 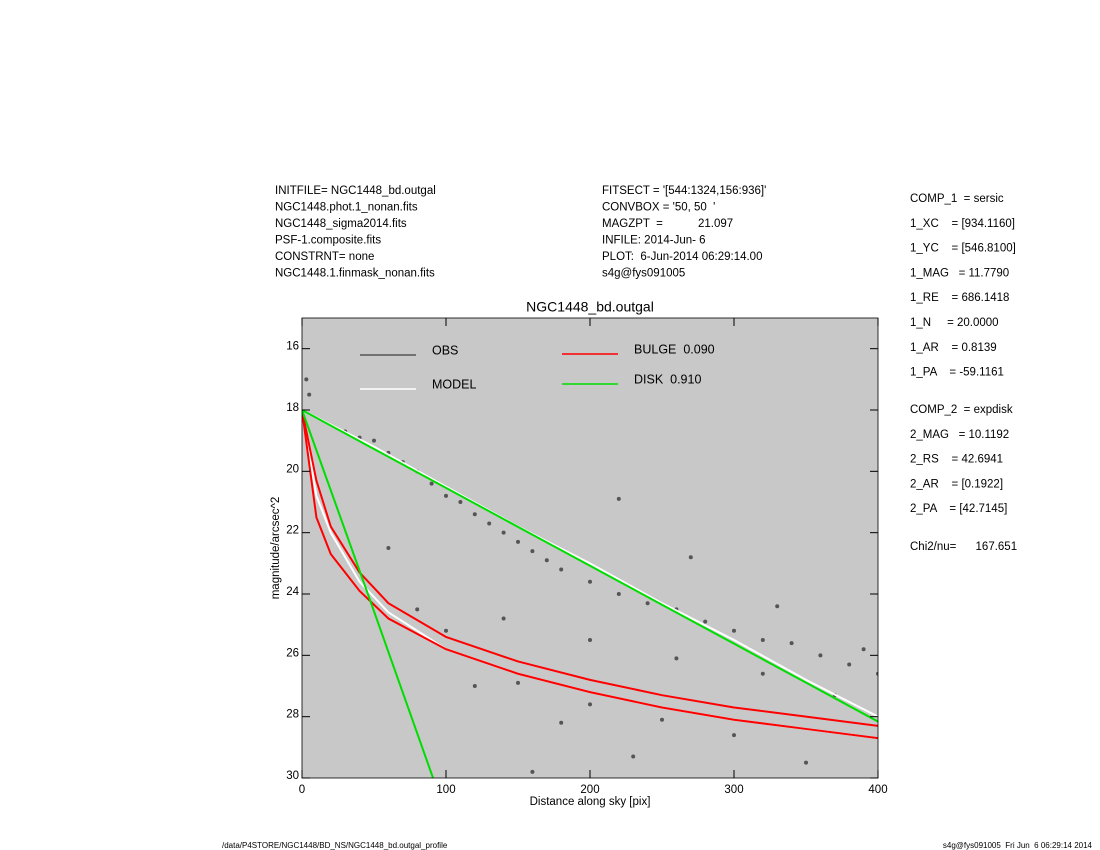 What do you see at coordinates (368, 593) in the screenshot?
I see `model-edge` at bounding box center [368, 593].